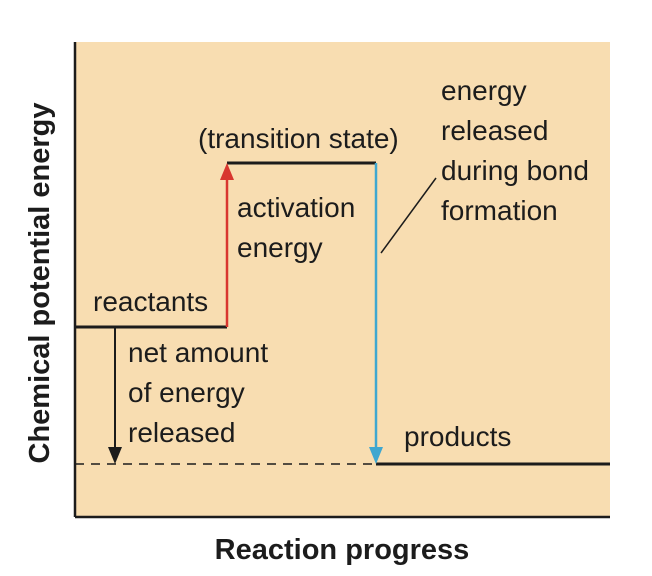  I want to click on bond-formation-leader-line, so click(408, 215).